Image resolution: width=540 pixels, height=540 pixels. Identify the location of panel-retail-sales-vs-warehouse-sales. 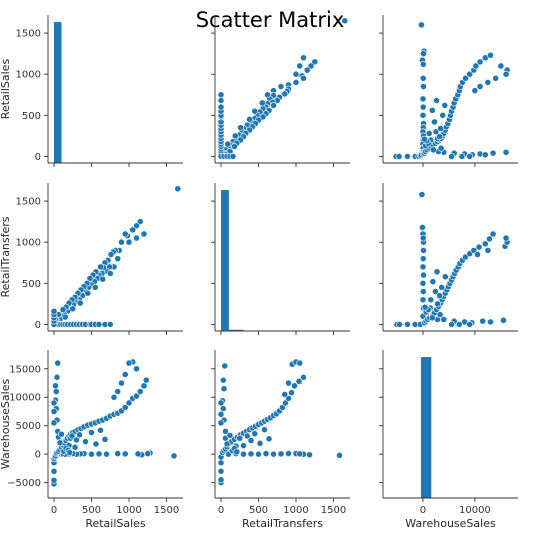
(448, 91).